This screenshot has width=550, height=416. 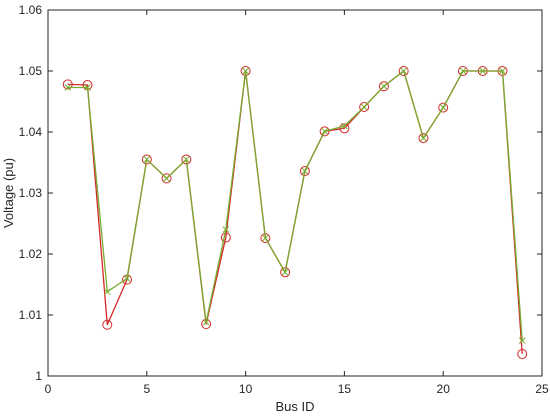 I want to click on y-tick-label: 1.03, so click(x=31, y=193).